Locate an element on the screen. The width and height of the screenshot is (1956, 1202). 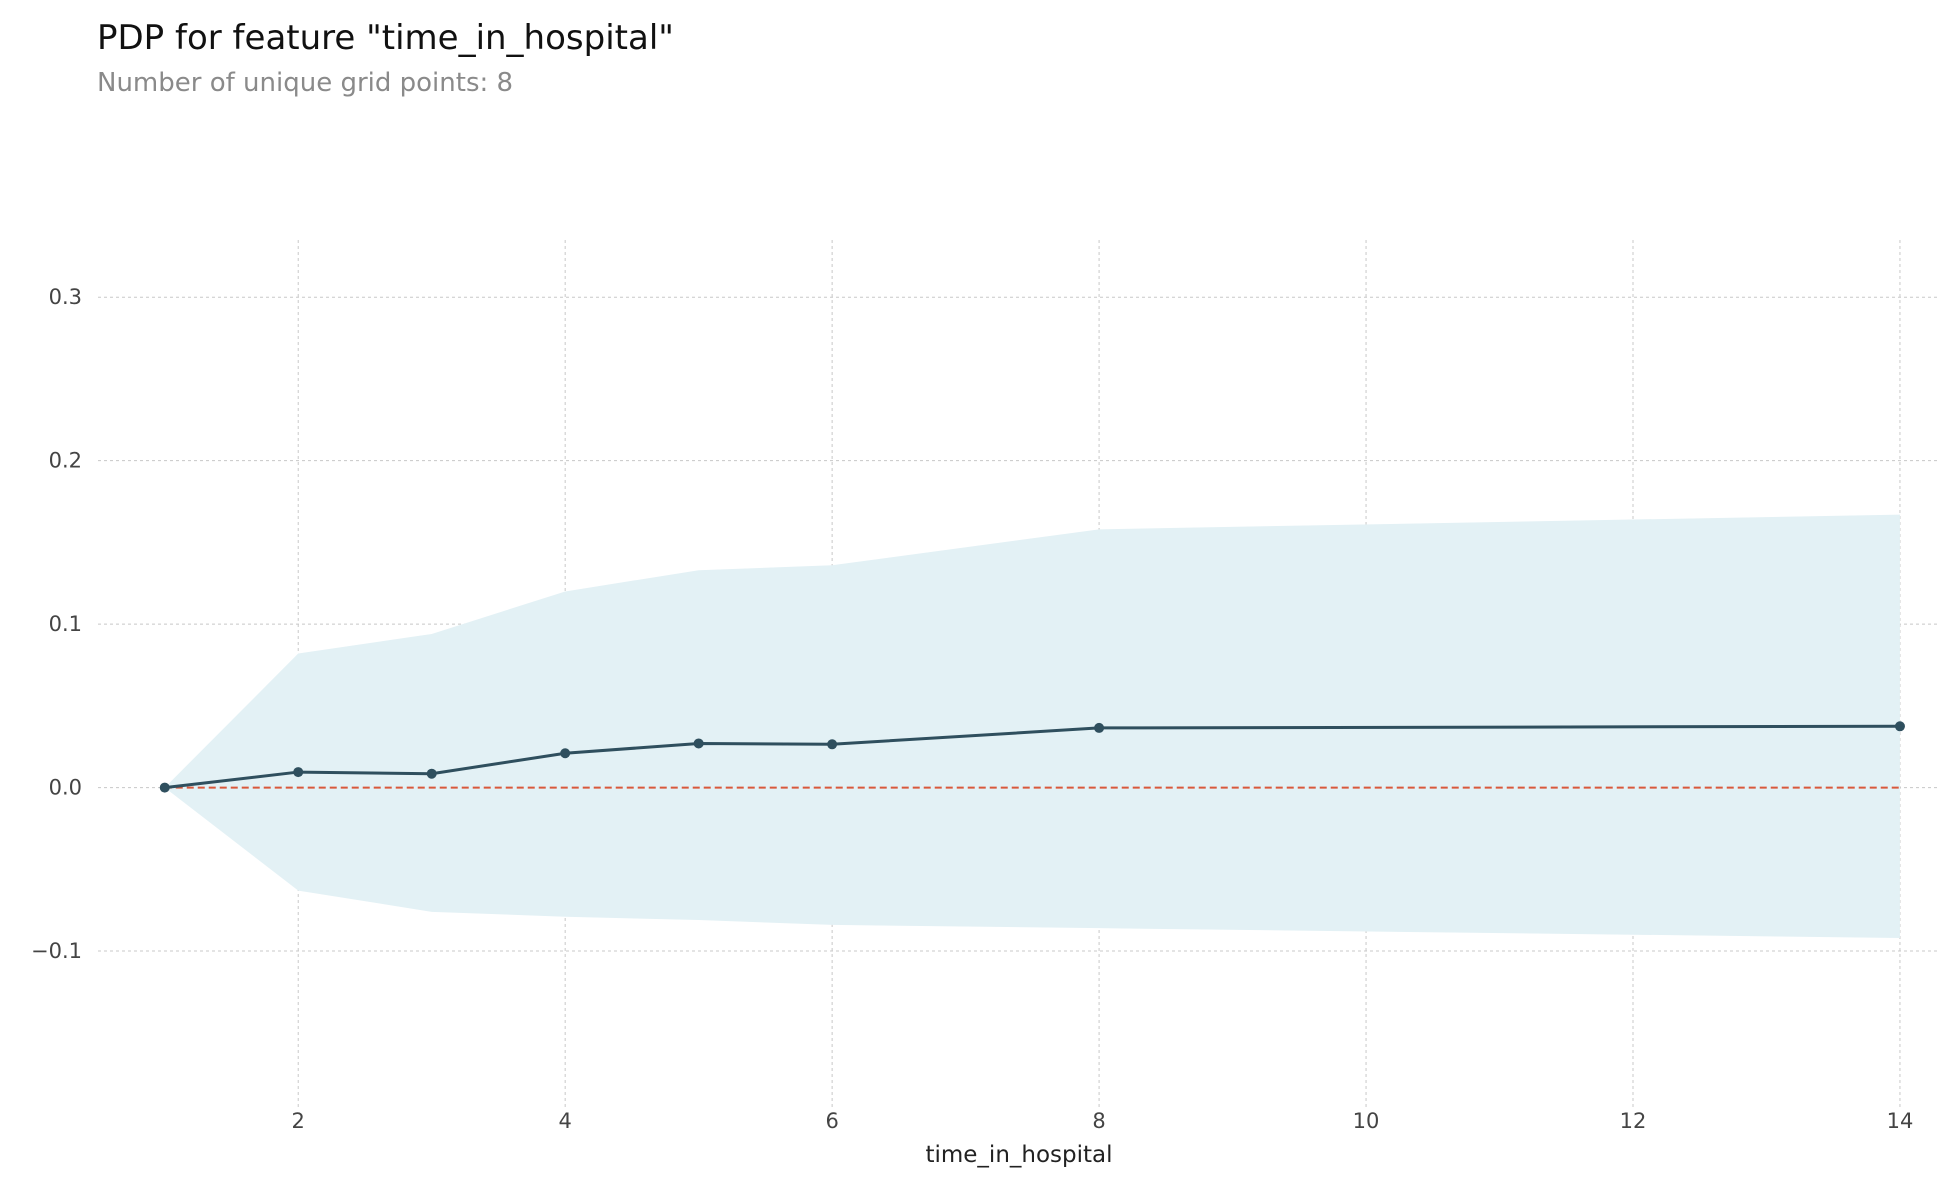
x-tick-label-14: 14 is located at coordinates (1900, 1121).